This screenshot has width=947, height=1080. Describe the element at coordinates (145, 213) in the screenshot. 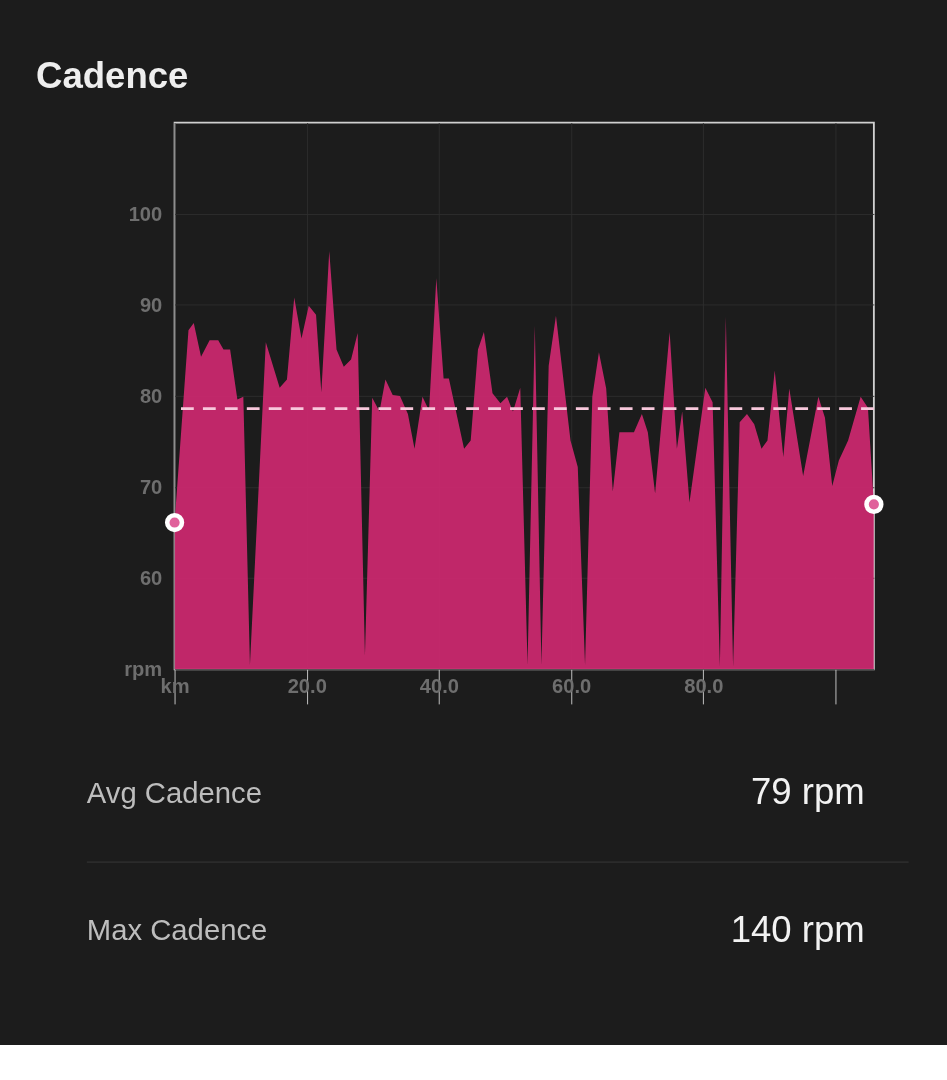

I see `y-tick-label: 100` at that location.